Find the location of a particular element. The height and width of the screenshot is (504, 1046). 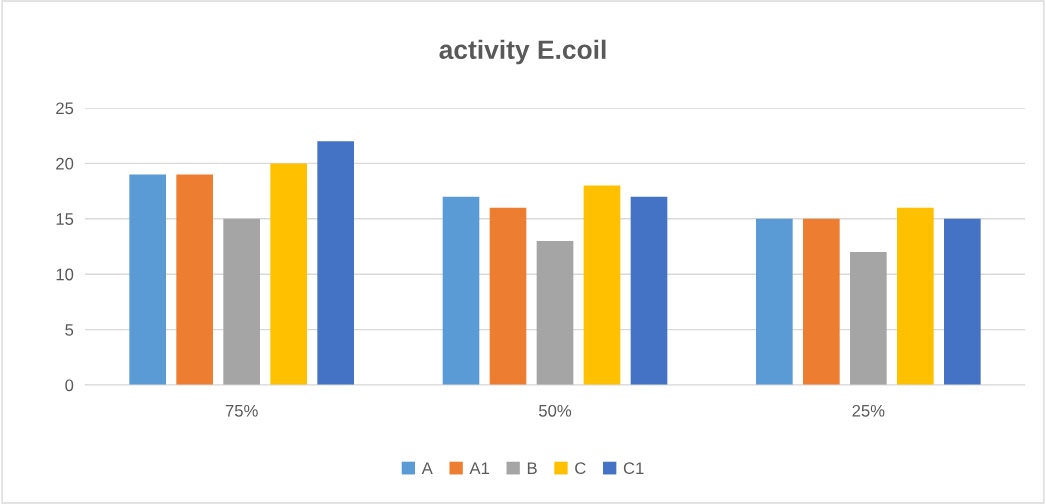

y-tick-label: 10 is located at coordinates (65, 274).